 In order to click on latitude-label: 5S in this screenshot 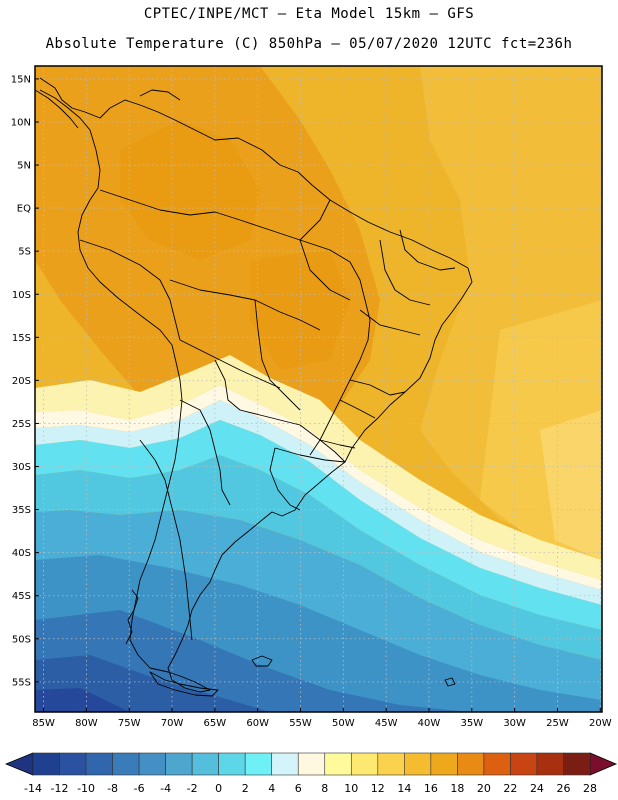, I will do `click(24, 252)`.